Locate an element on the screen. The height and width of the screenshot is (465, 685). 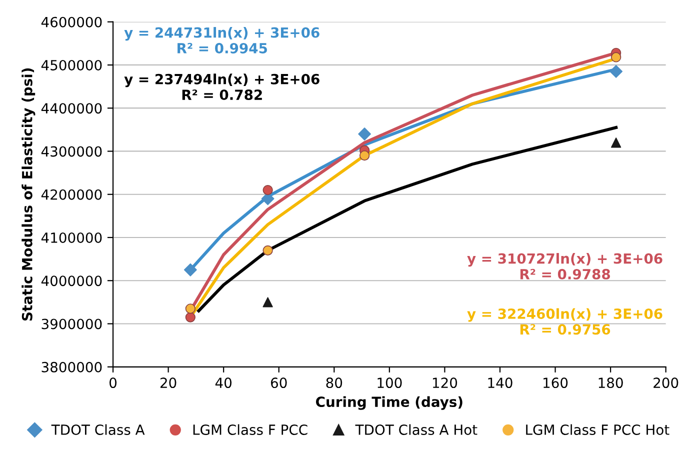
legend-label: LGM Class F PCC Hot is located at coordinates (598, 429).